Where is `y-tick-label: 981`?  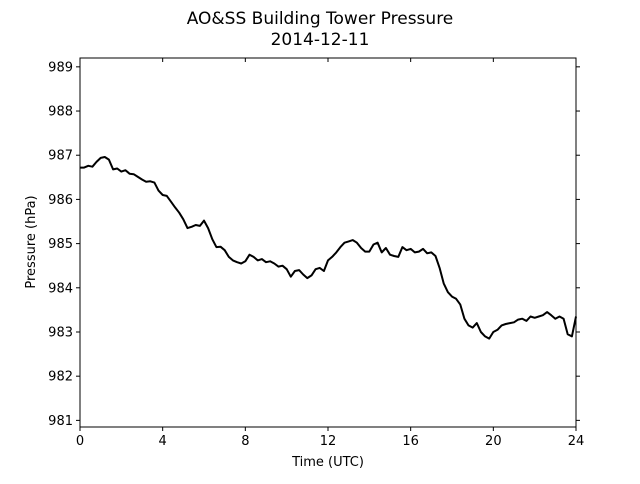
y-tick-label: 981 is located at coordinates (60, 421).